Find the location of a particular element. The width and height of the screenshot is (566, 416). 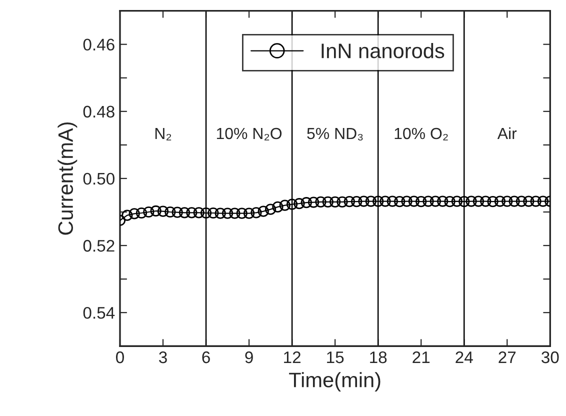

x-tick-label: 12 is located at coordinates (292, 357).